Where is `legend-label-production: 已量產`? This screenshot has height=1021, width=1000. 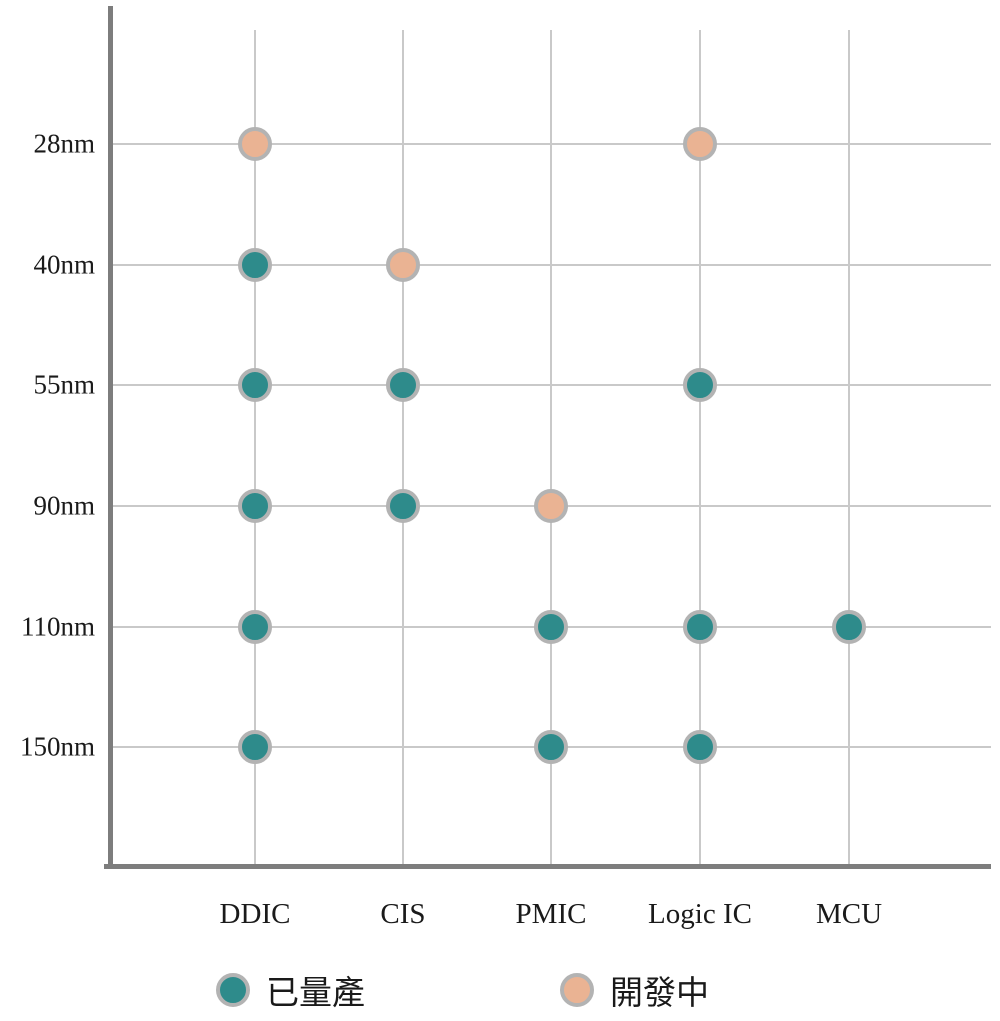
legend-label-production: 已量產 is located at coordinates (315, 994).